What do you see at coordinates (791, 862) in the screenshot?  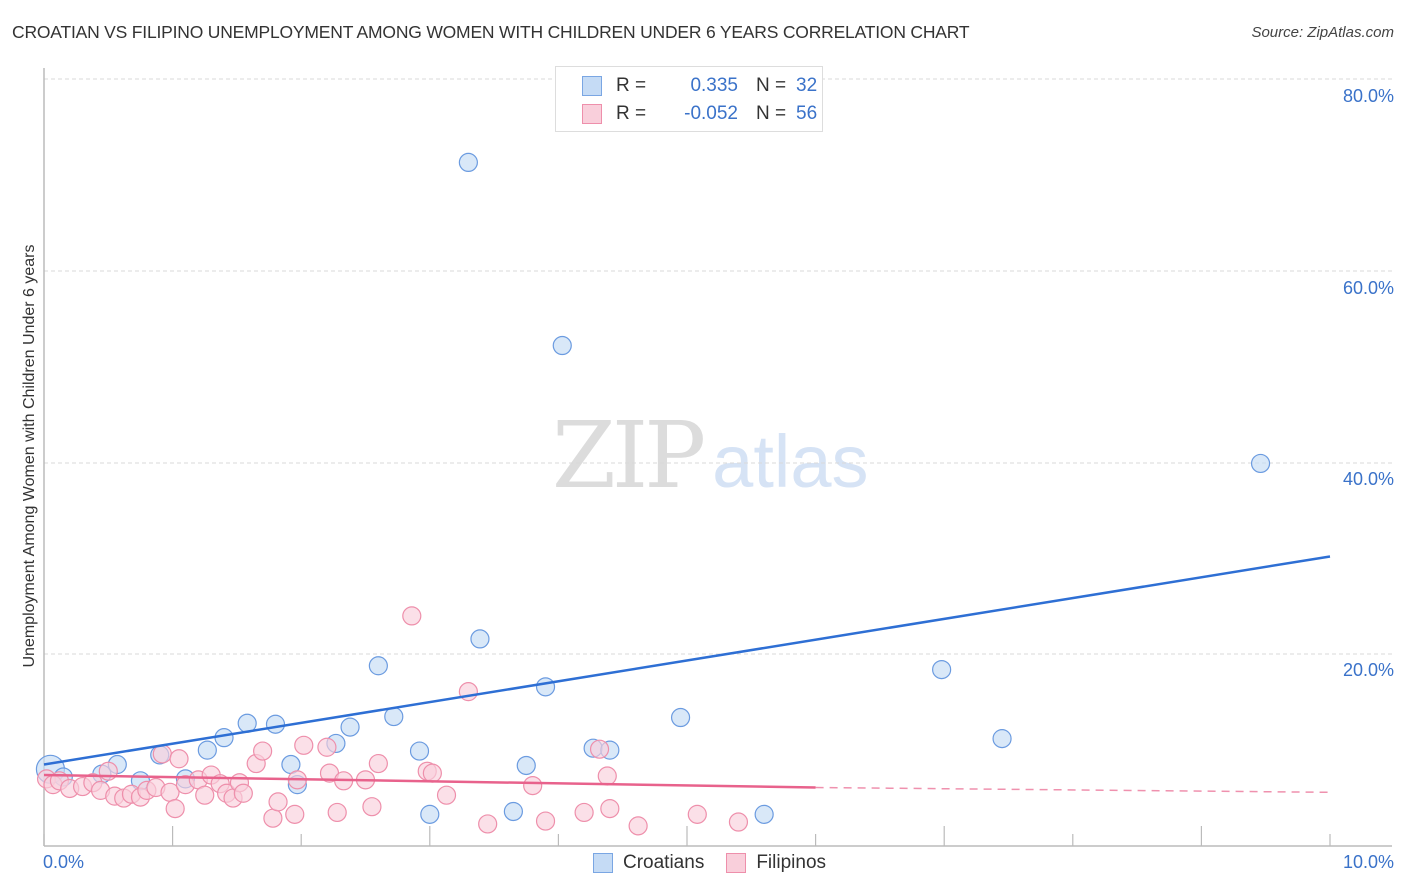 I see `legend-label-filipinos: Filipinos` at bounding box center [791, 862].